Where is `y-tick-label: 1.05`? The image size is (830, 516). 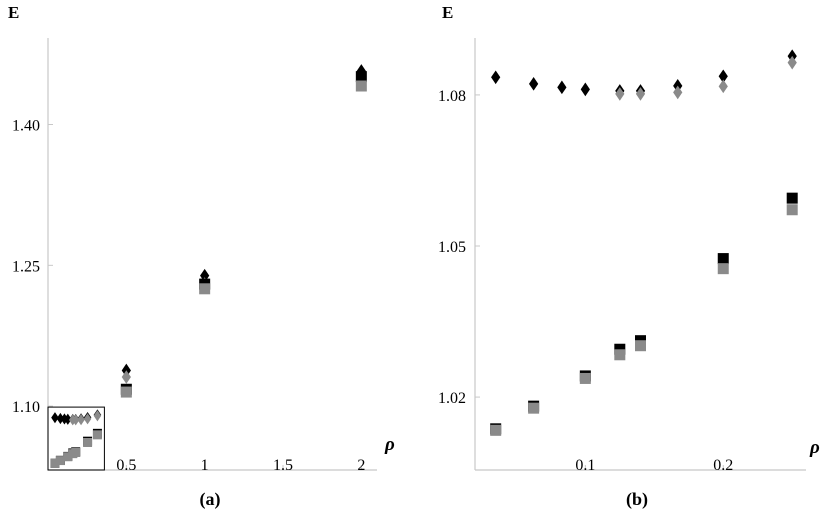 y-tick-label: 1.05 is located at coordinates (452, 247).